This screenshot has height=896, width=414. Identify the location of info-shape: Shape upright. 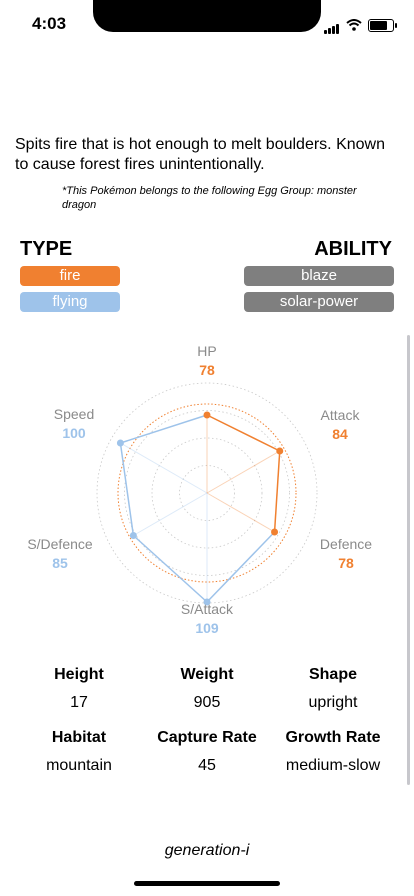
(333, 689).